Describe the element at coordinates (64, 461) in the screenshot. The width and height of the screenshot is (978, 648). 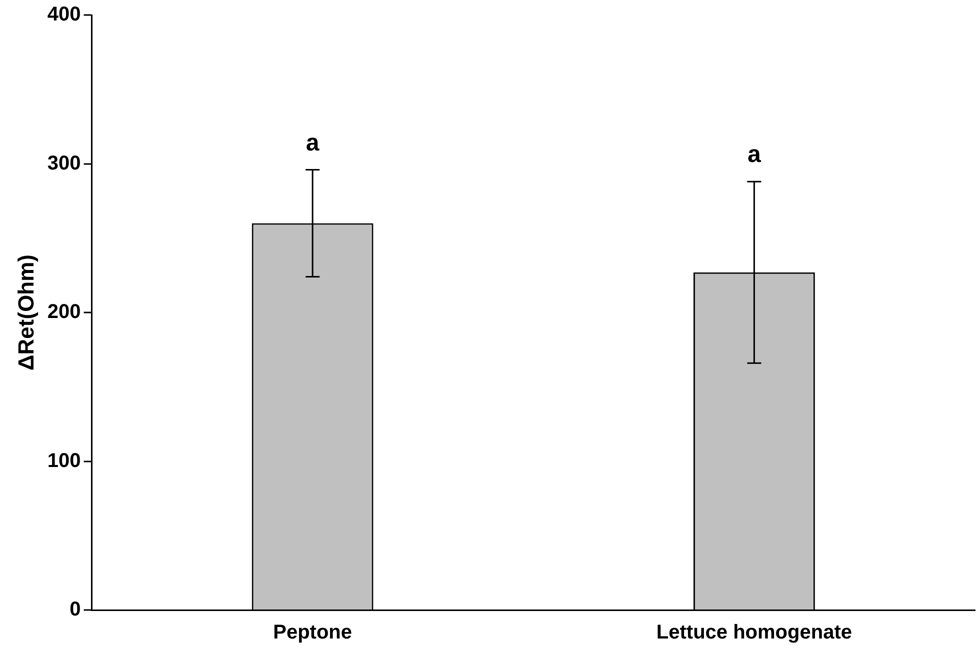
I see `y-tick-label: 100` at that location.